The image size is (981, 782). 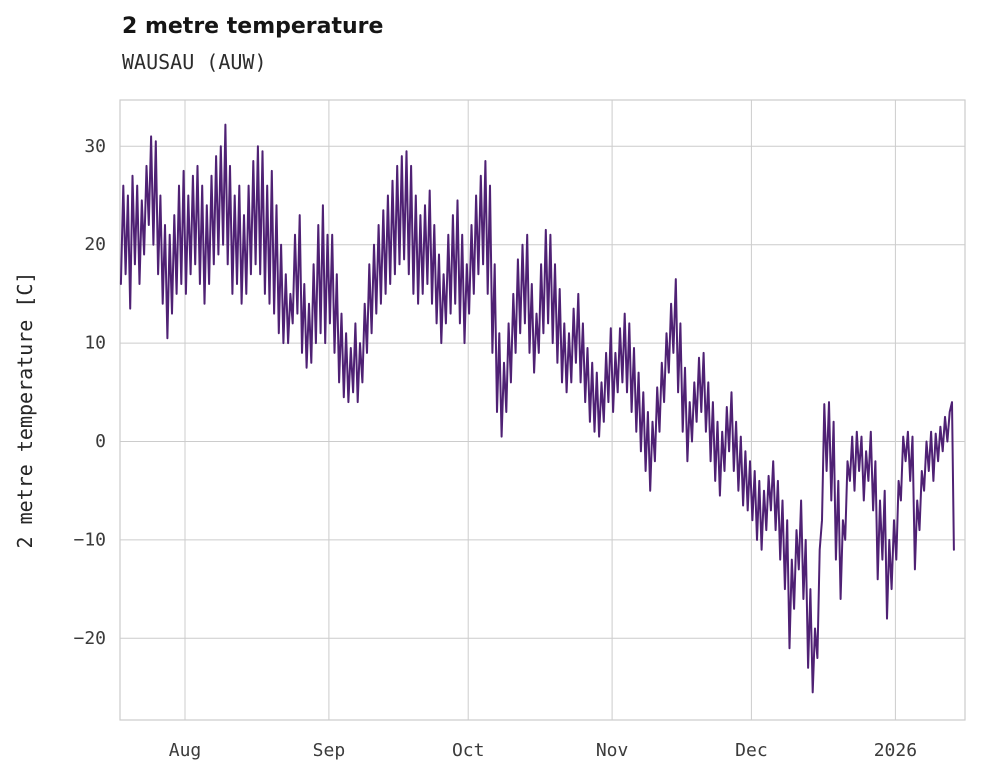 I want to click on x-tick-label: 2026, so click(x=895, y=750).